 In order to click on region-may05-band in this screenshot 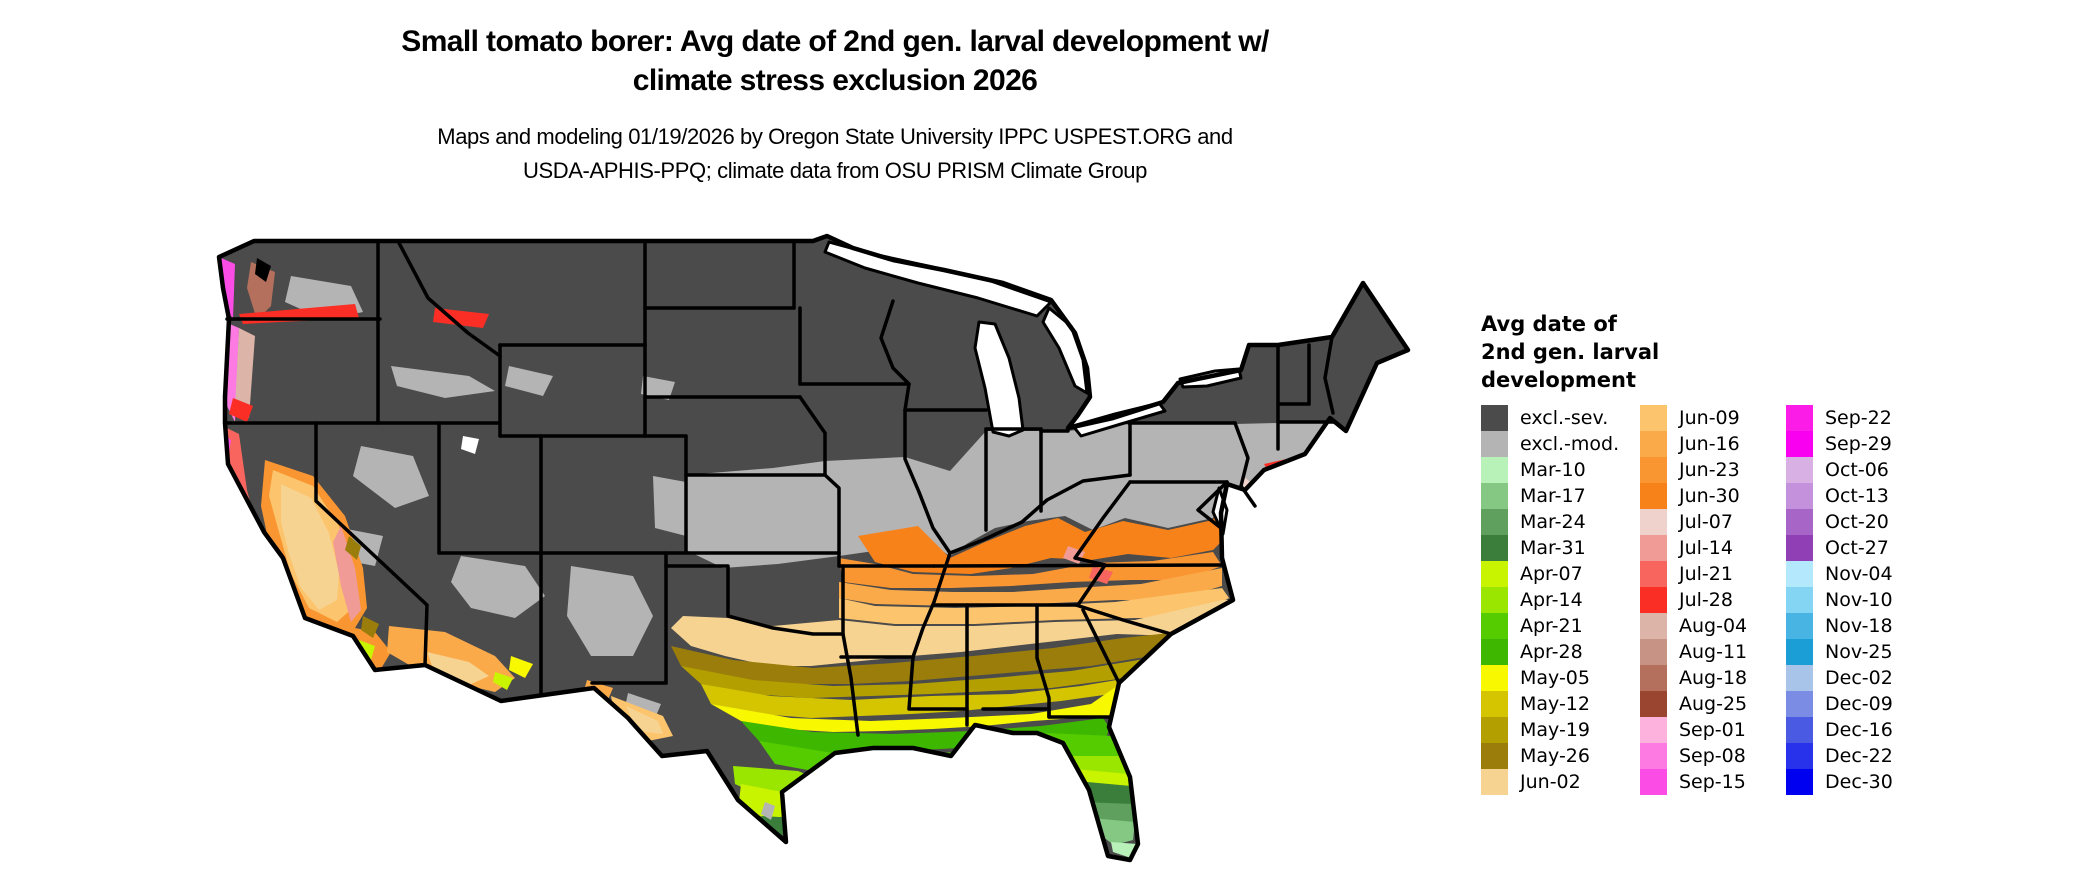, I will do `click(914, 709)`.